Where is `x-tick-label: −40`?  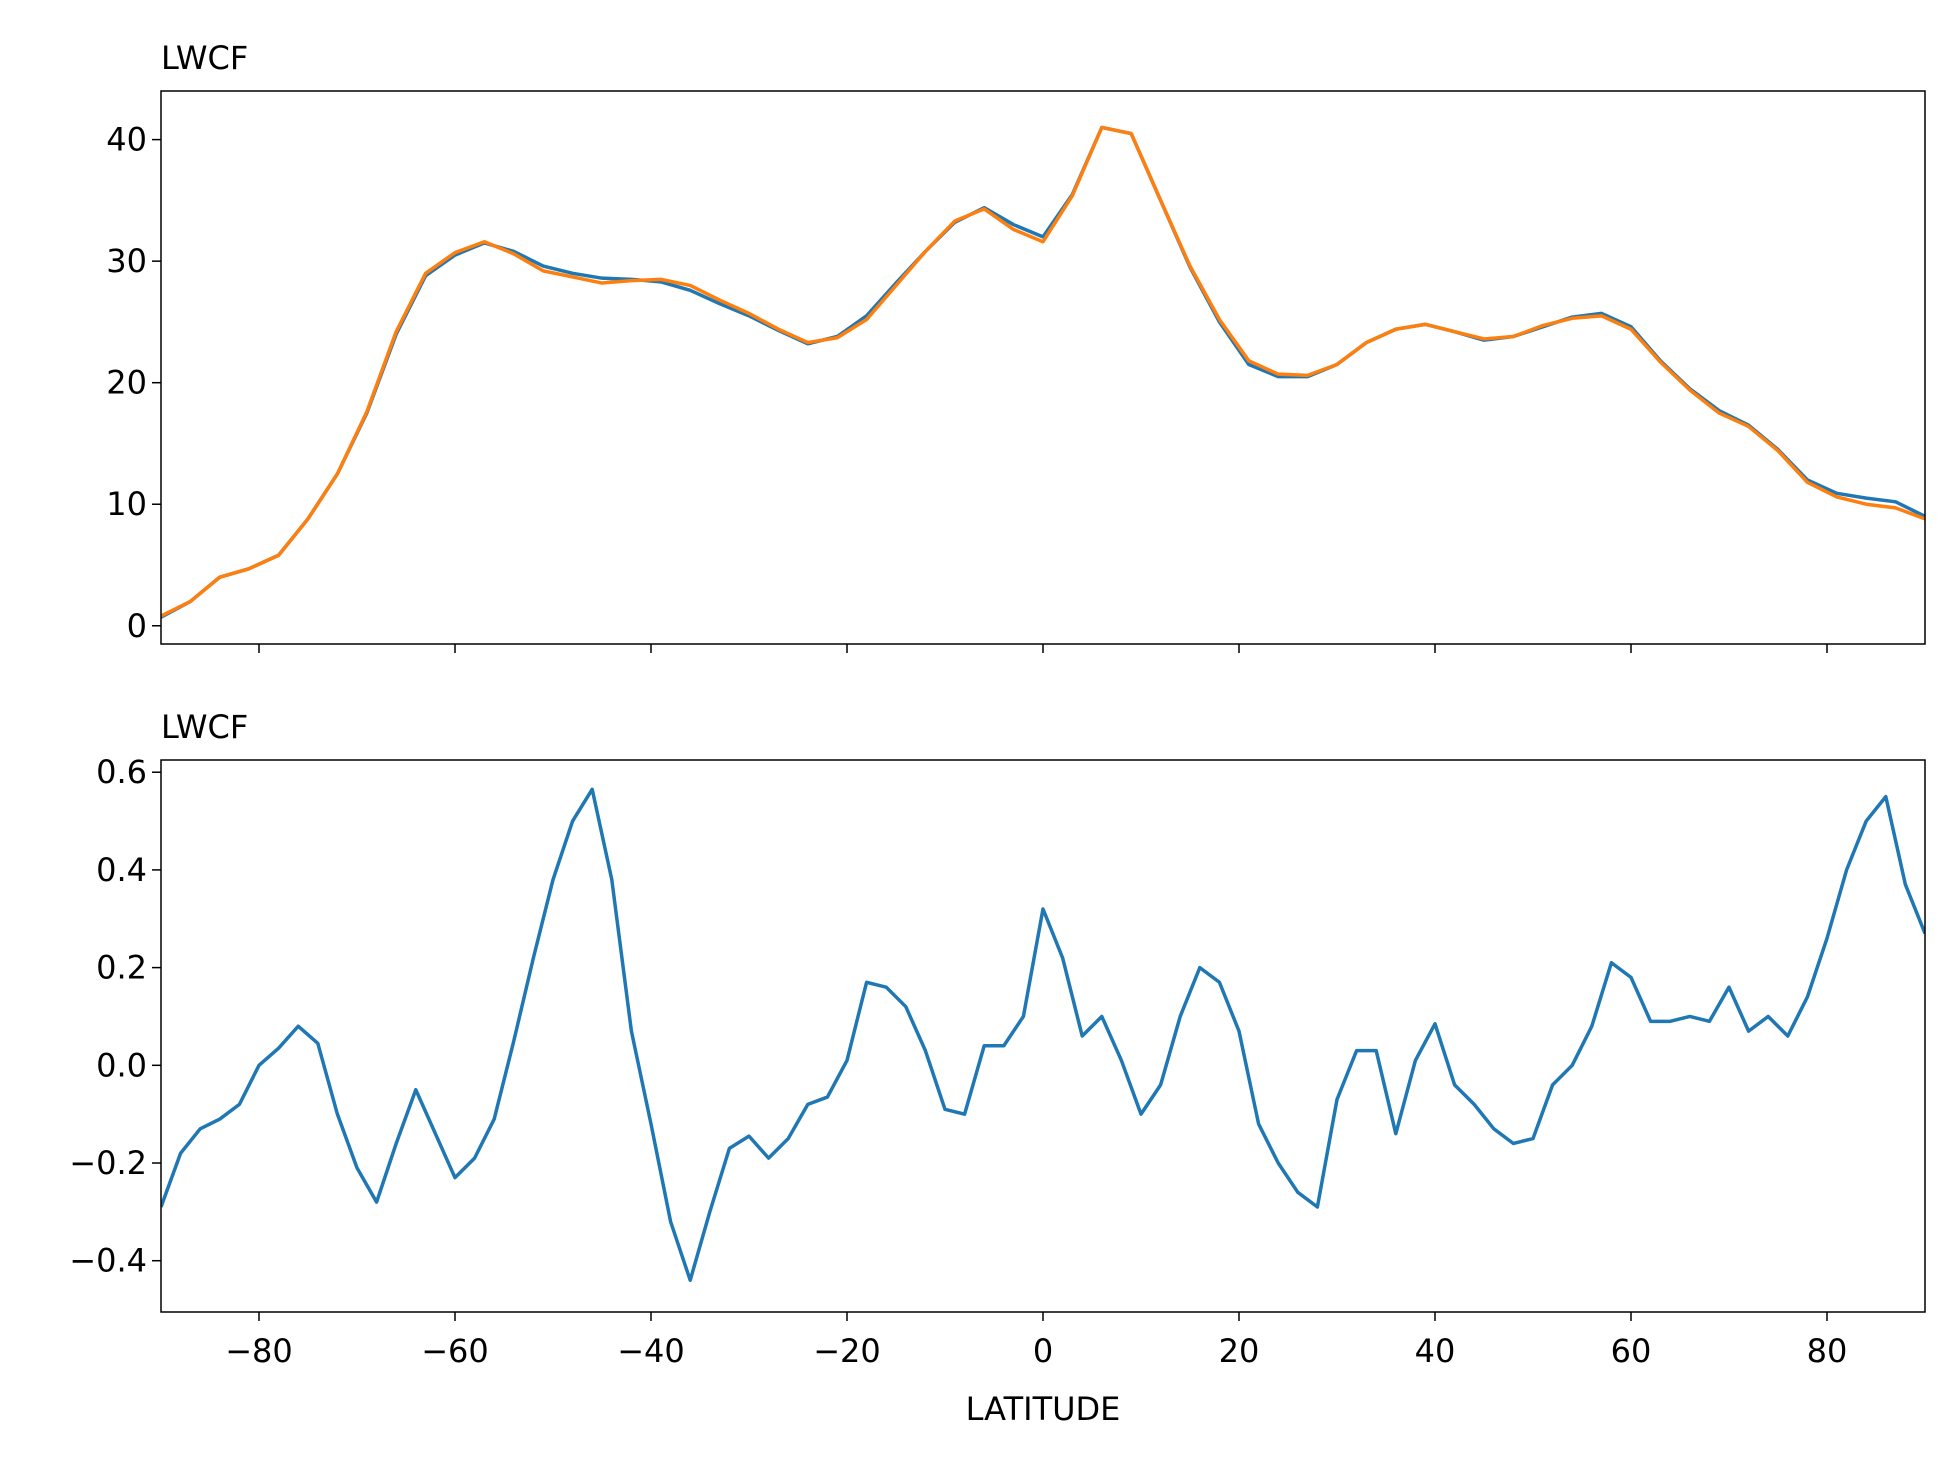
x-tick-label: −40 is located at coordinates (651, 1351).